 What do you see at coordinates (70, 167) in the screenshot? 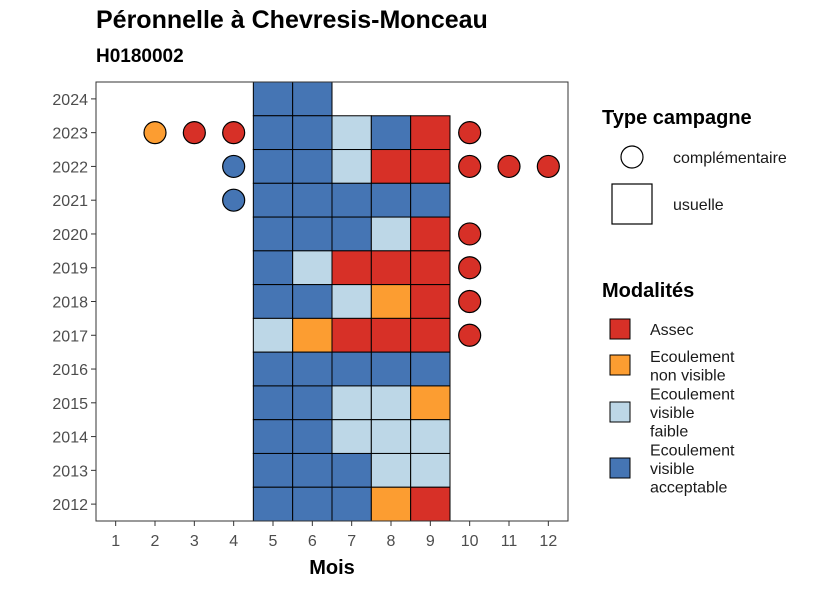
I see `y-tick-label: 2022` at bounding box center [70, 167].